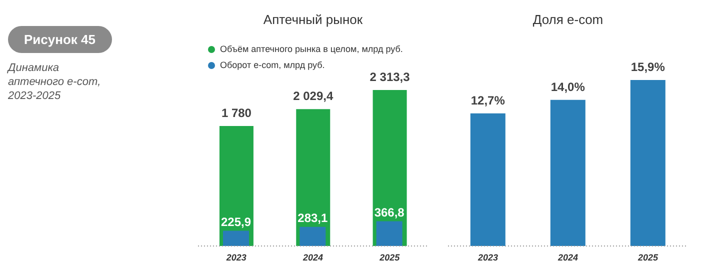 The height and width of the screenshot is (276, 712). Describe the element at coordinates (568, 87) in the screenshot. I see `data-label: 14,0%` at that location.